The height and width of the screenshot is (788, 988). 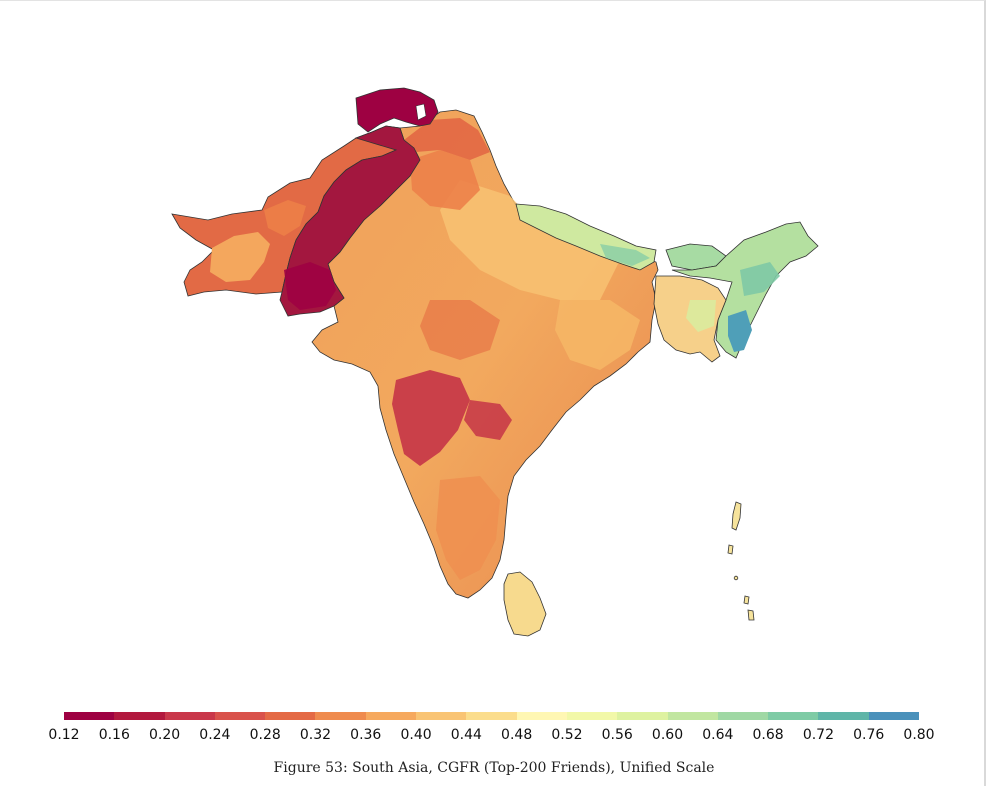 What do you see at coordinates (164, 735) in the screenshot?
I see `colorbar-tick-label: 0.20` at bounding box center [164, 735].